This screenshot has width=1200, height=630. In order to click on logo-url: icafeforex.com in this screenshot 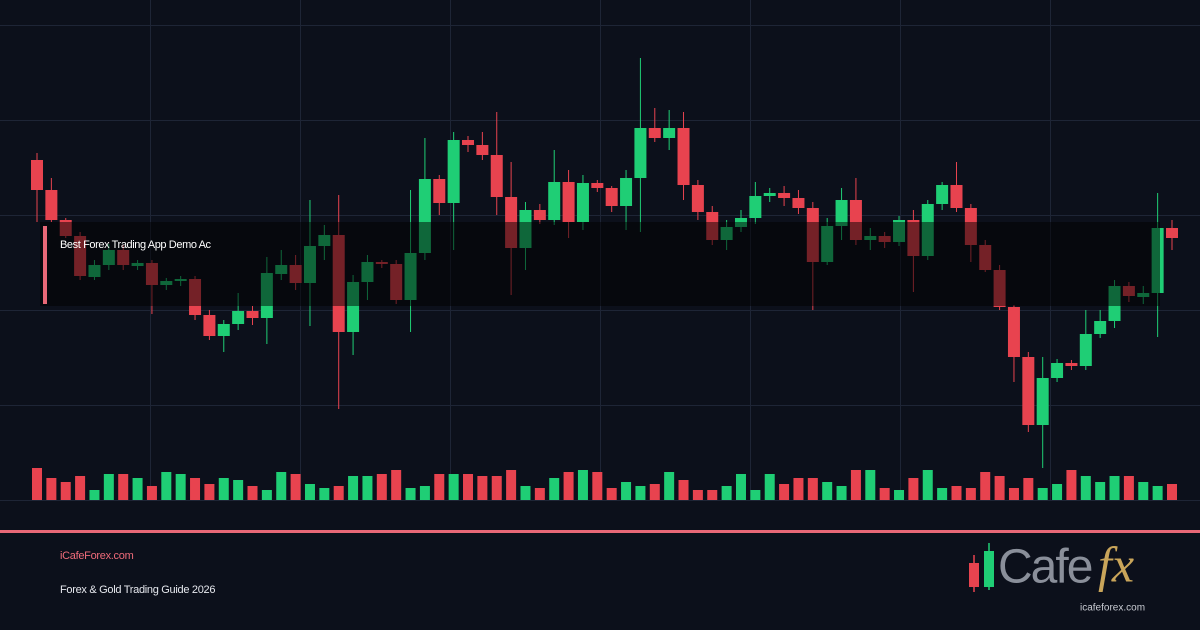, I will do `click(1112, 608)`.